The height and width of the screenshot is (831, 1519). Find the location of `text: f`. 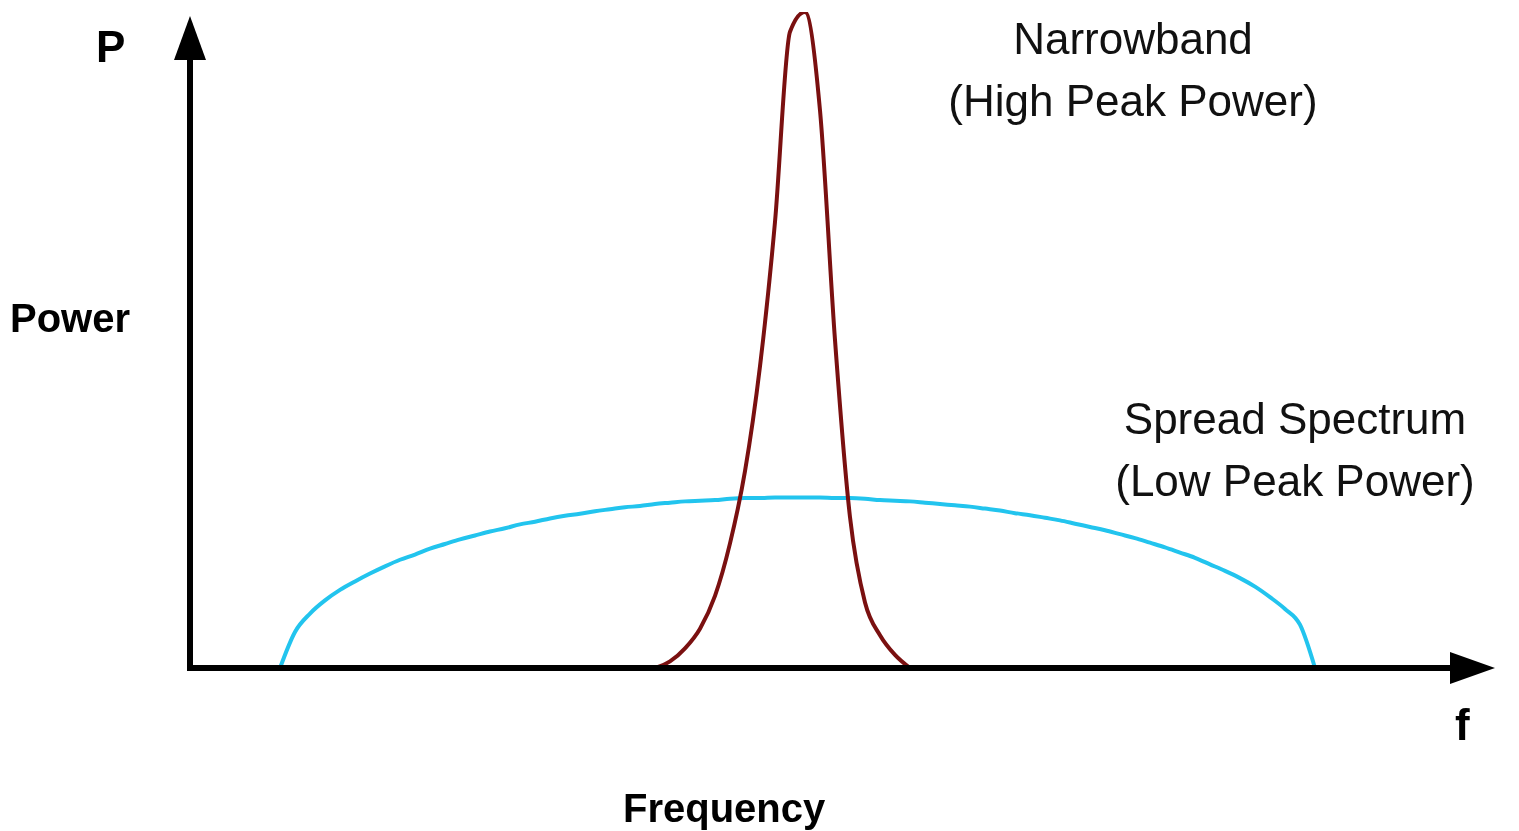

text: f is located at coordinates (1462, 725).